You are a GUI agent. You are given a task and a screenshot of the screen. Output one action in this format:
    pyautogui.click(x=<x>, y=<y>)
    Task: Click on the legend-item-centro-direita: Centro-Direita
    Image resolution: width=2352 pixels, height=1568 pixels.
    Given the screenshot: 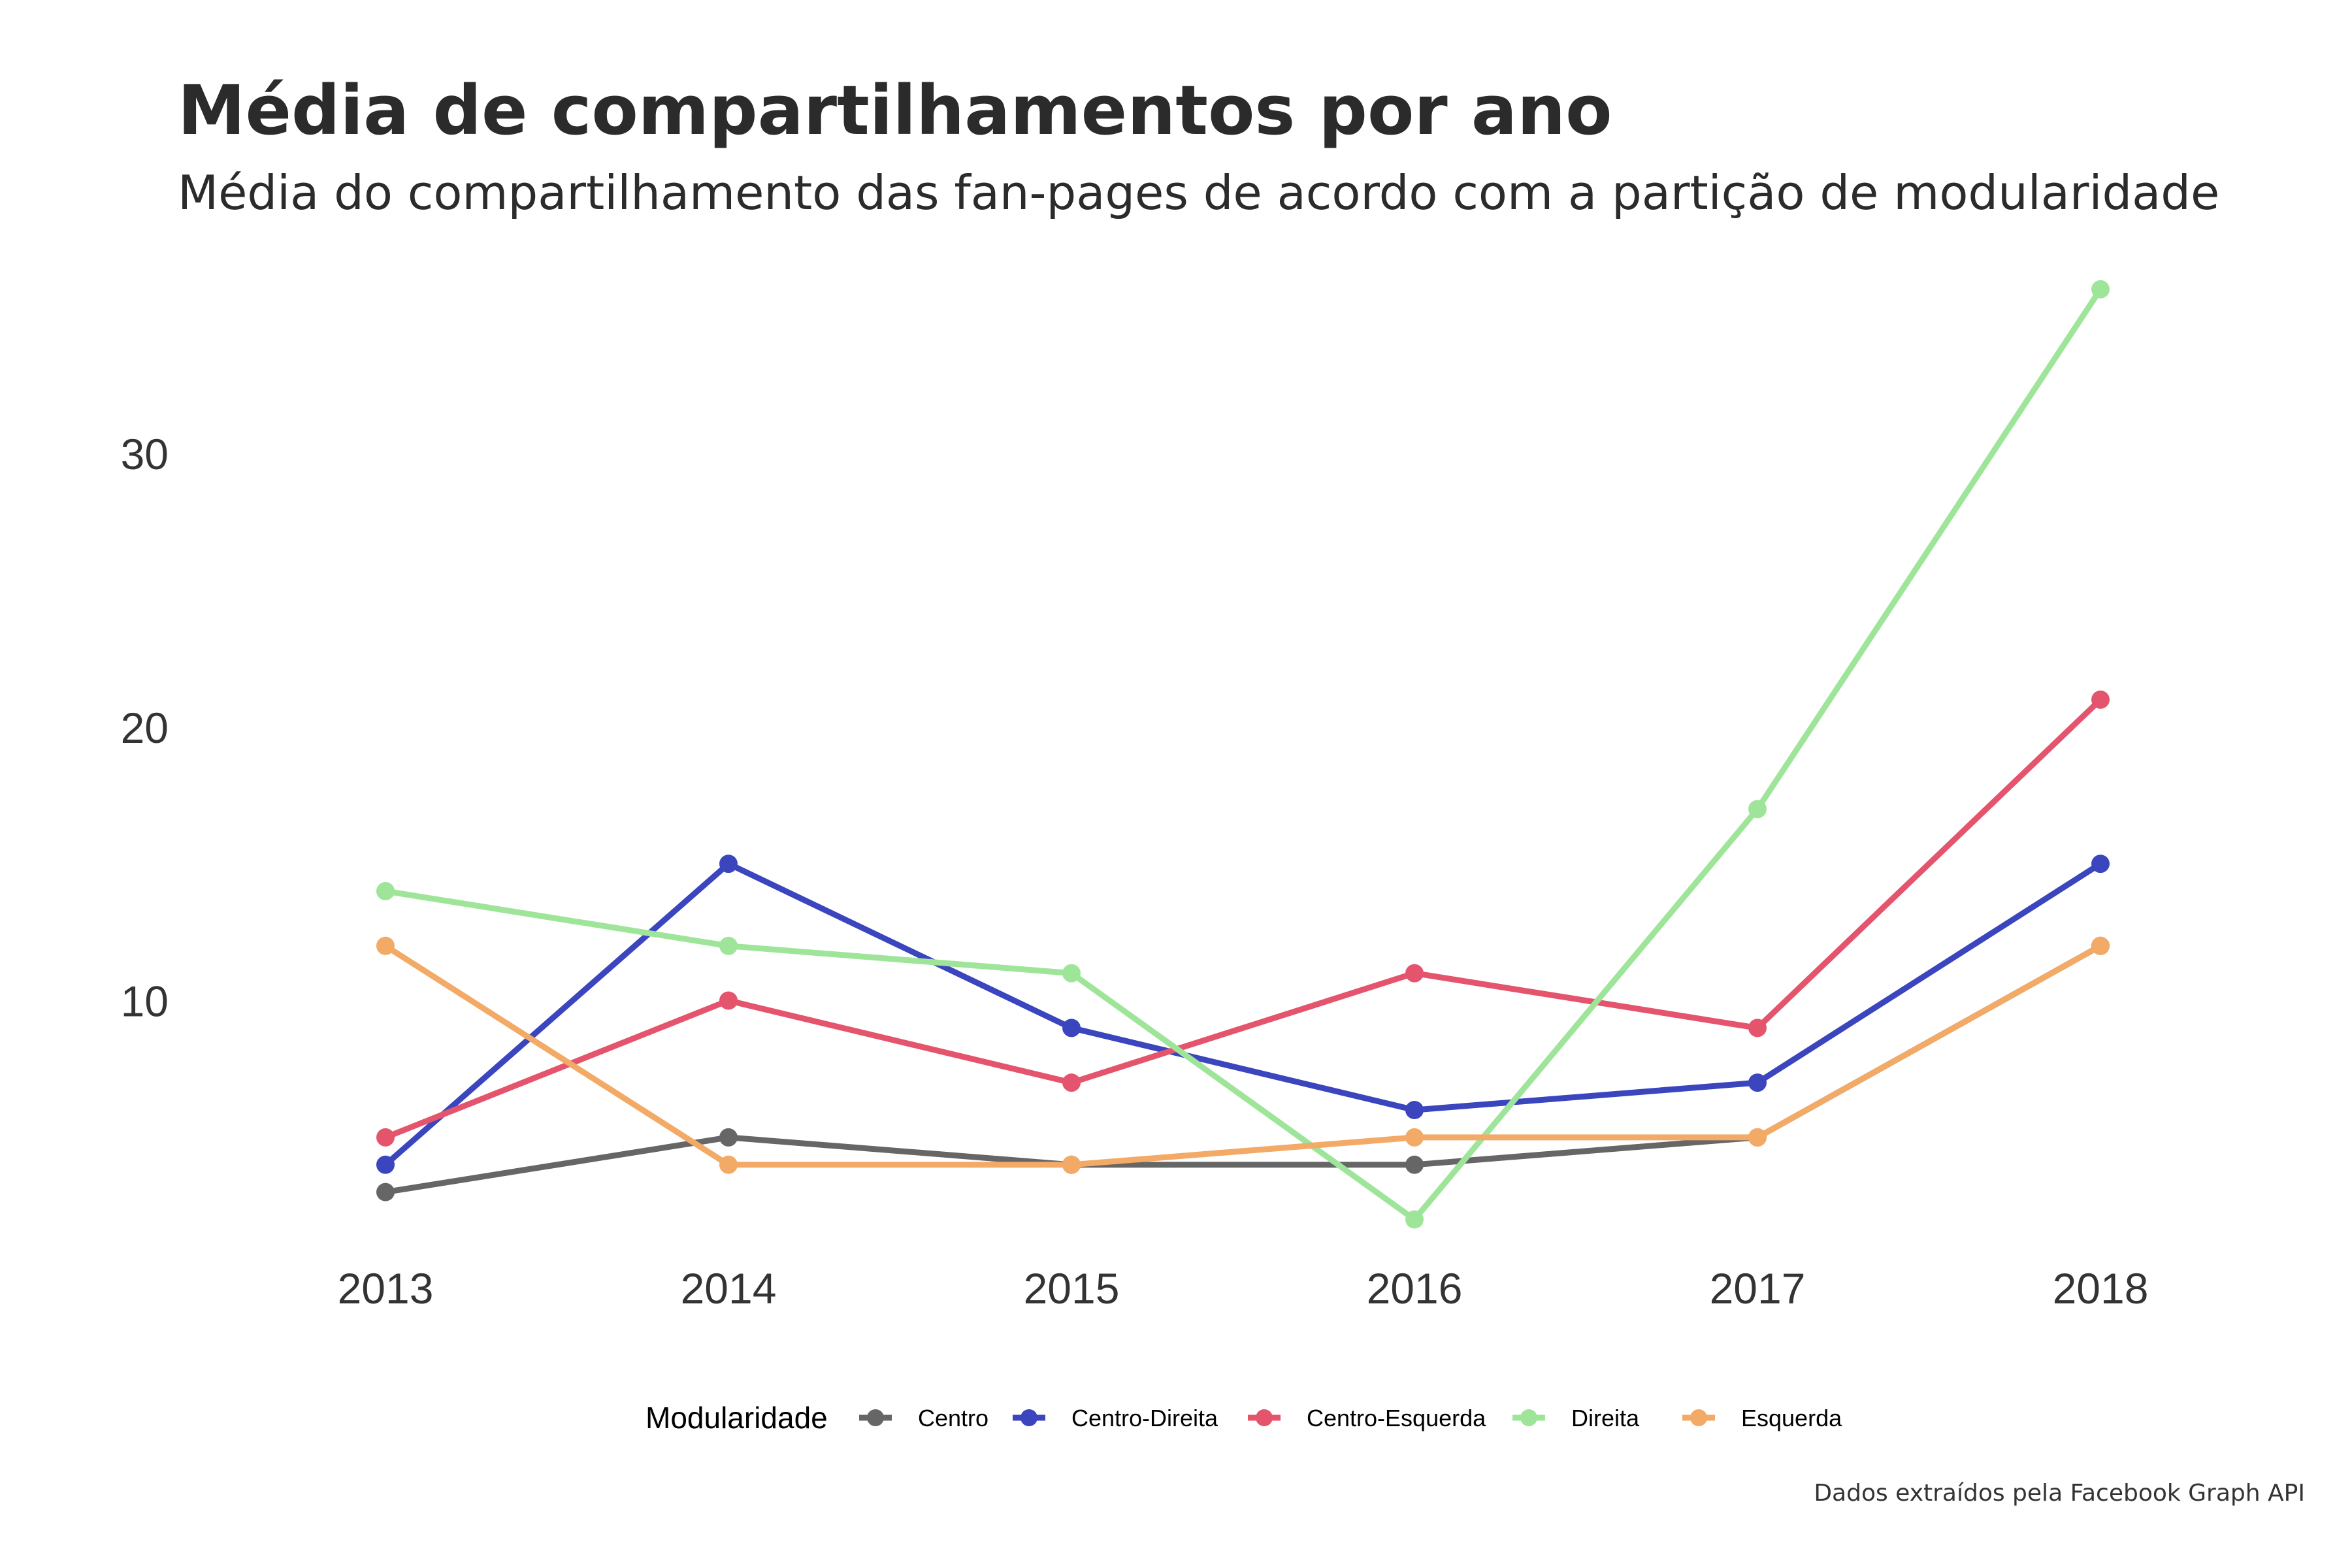 What is the action you would take?
    pyautogui.click(x=1115, y=1418)
    